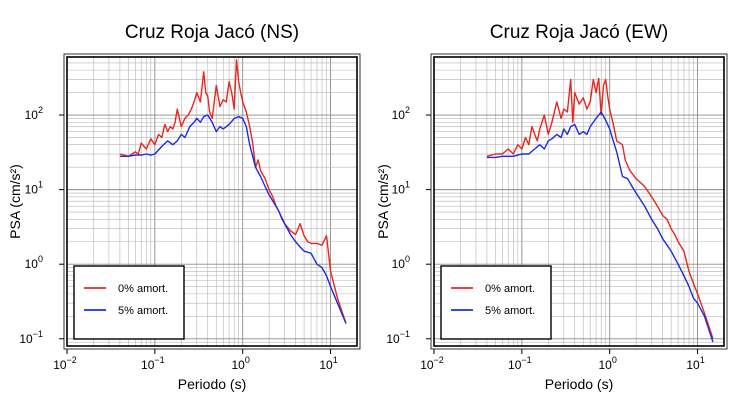 The height and width of the screenshot is (400, 730). What do you see at coordinates (579, 32) in the screenshot?
I see `chart-title: Cruz Roja Jacó (EW)` at bounding box center [579, 32].